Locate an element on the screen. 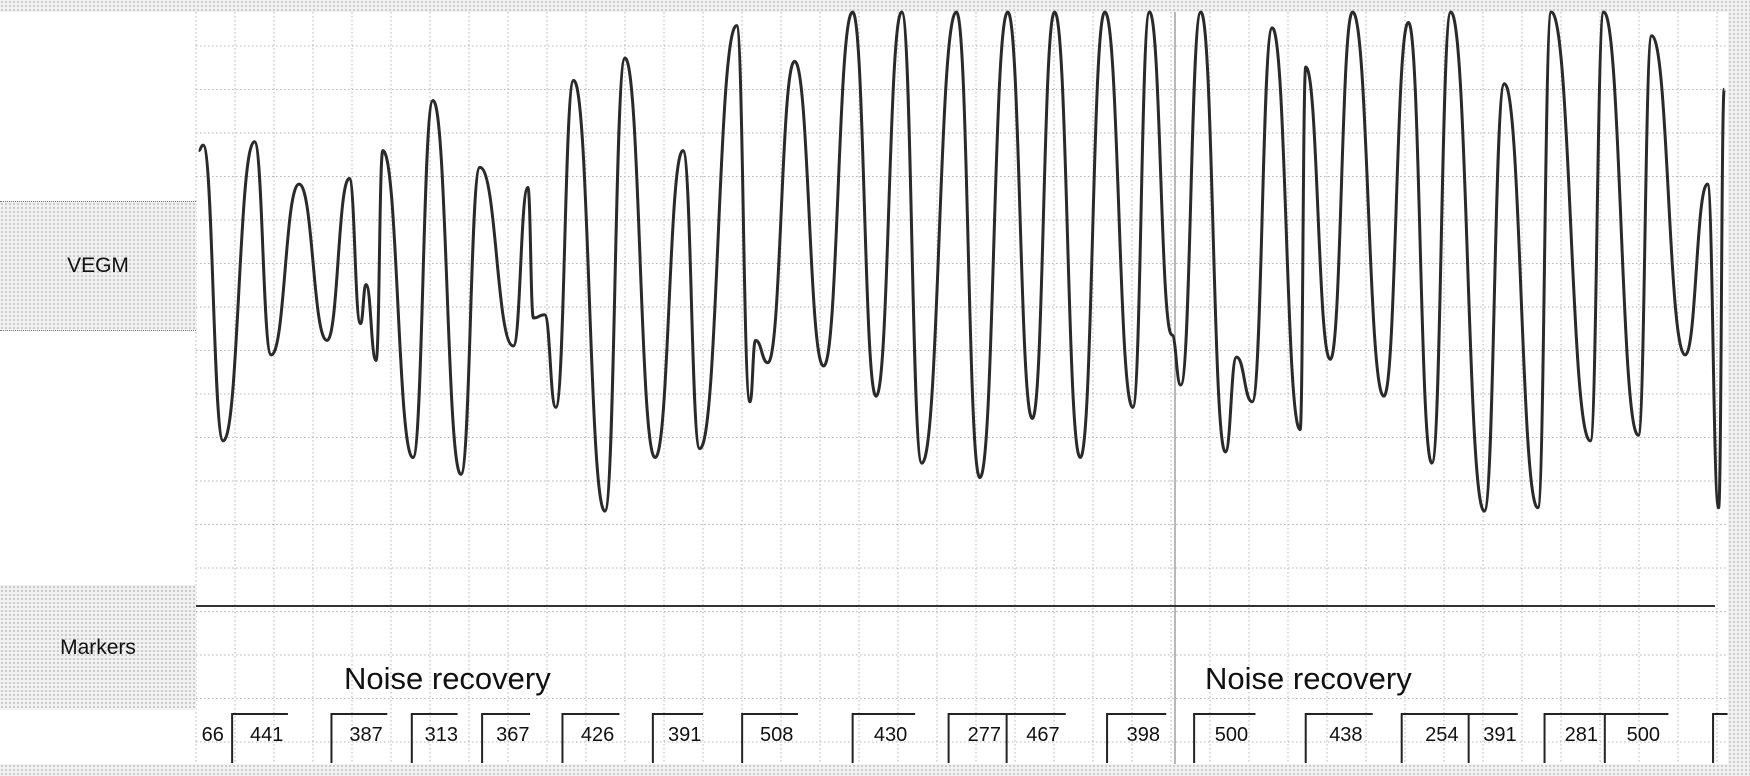 The width and height of the screenshot is (1750, 776). interval-label: 508 is located at coordinates (776, 735).